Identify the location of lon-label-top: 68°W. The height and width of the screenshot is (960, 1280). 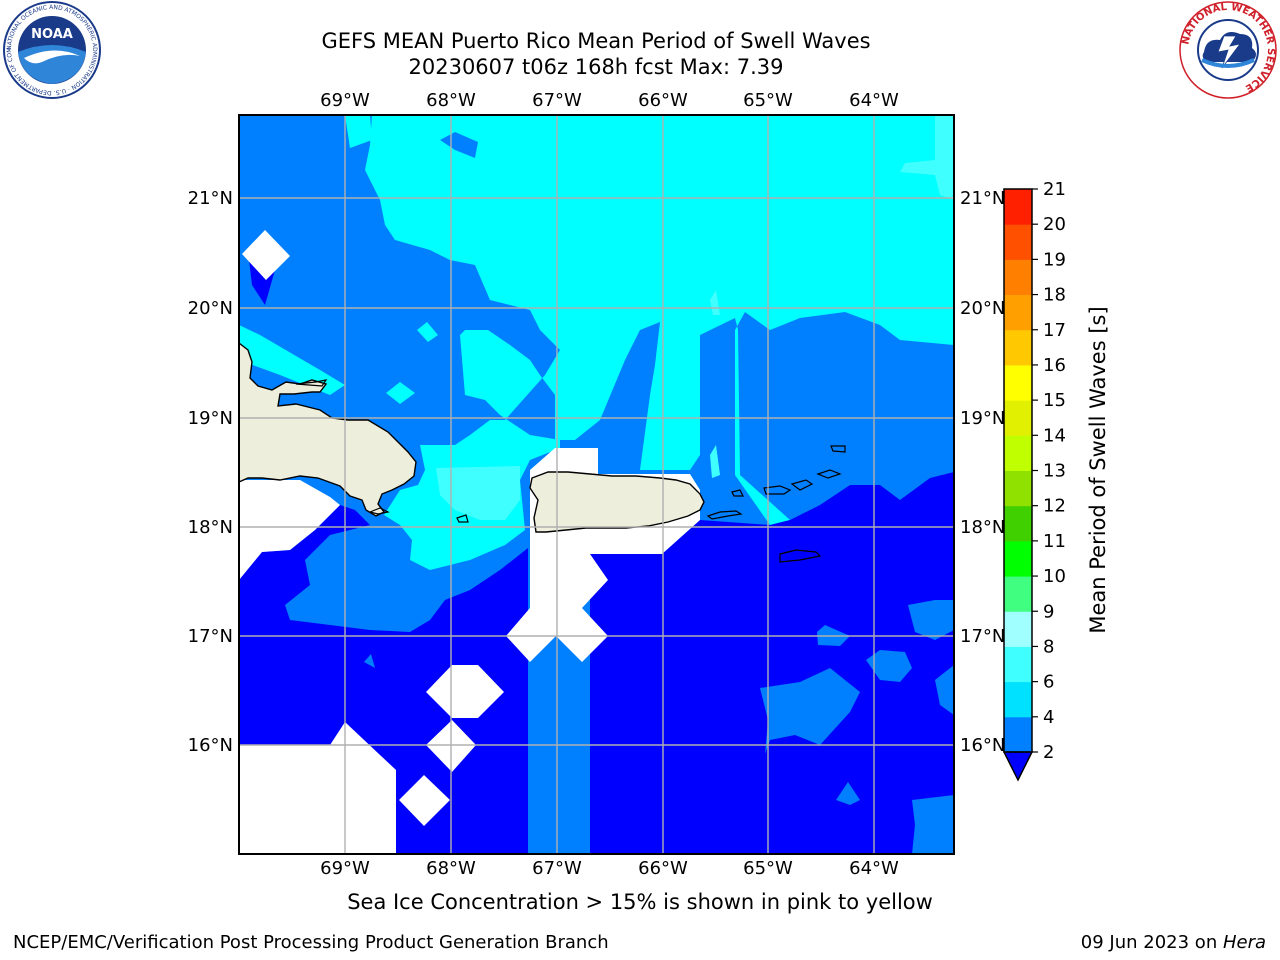
(451, 100).